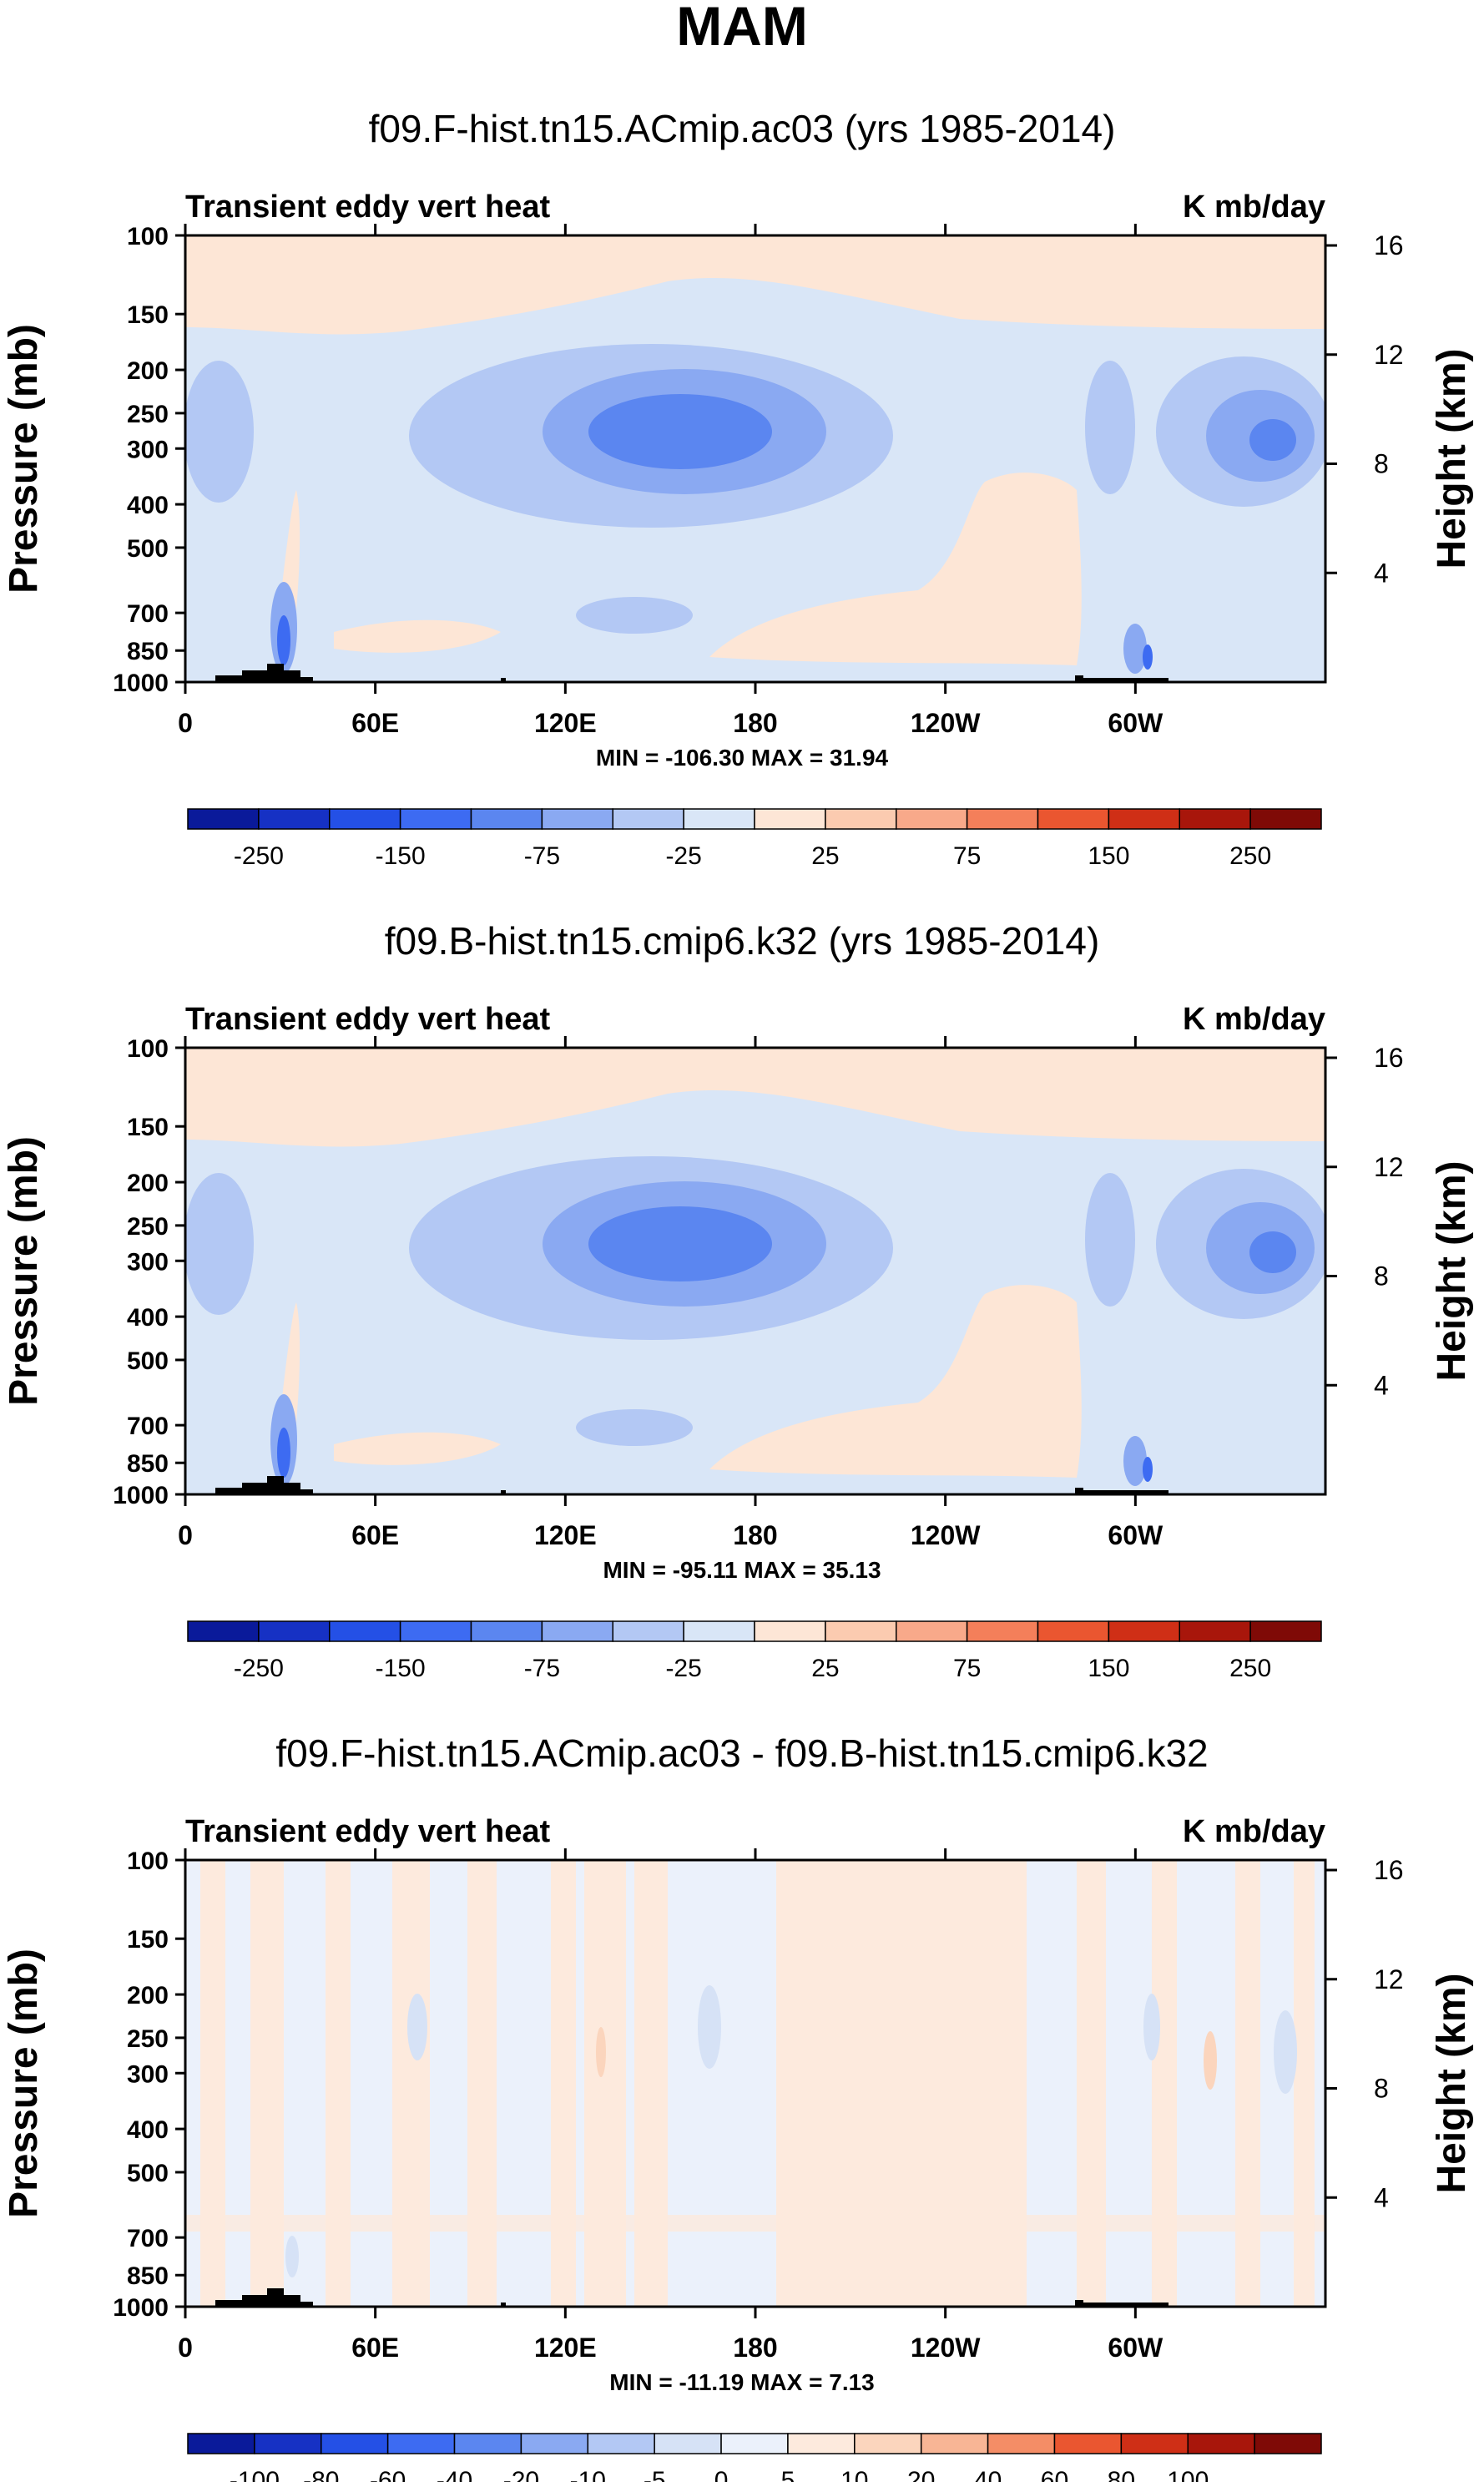 The height and width of the screenshot is (2482, 1484). I want to click on figure-title: MAM, so click(742, 28).